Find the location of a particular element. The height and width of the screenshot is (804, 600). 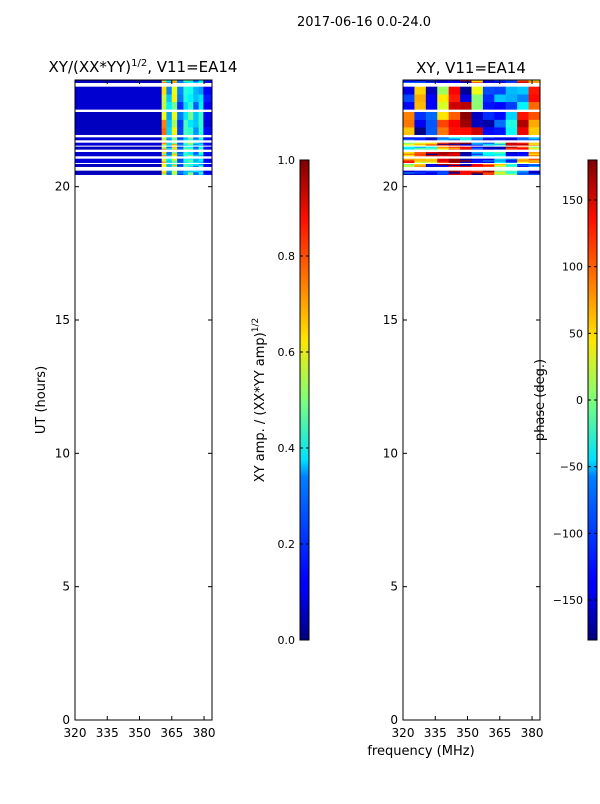

colorbar-tick-label: −100 is located at coordinates (568, 533).